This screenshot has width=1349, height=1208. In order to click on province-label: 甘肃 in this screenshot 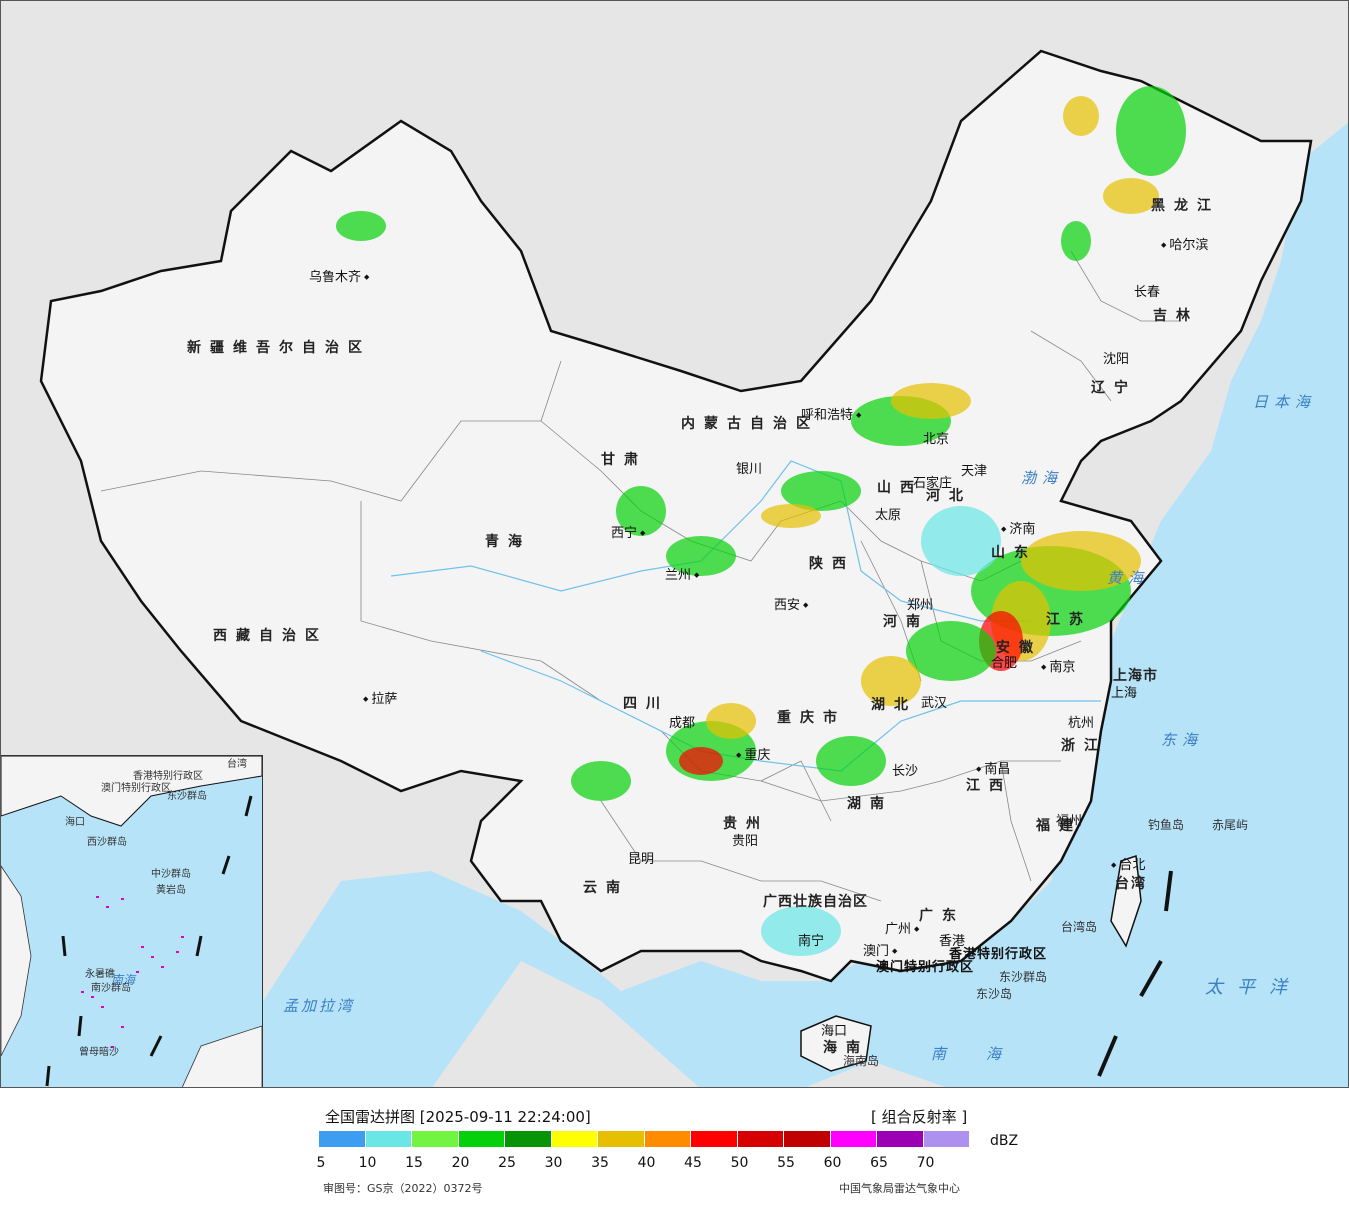, I will do `click(624, 460)`.